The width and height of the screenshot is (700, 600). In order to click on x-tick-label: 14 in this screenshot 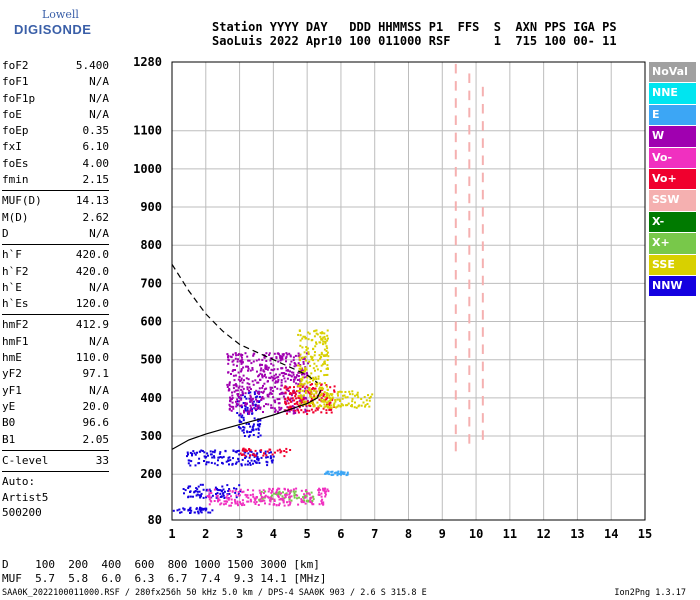, I will do `click(611, 534)`.